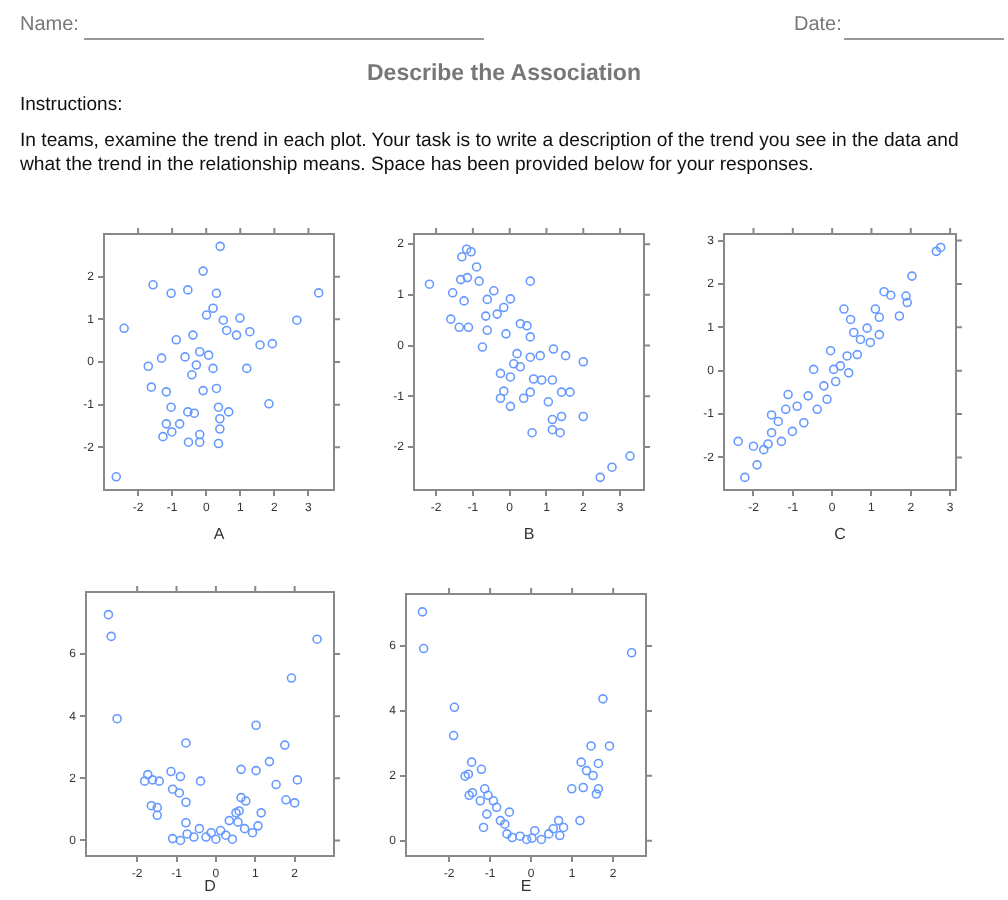 This screenshot has width=1008, height=900. I want to click on x-axis-title: D, so click(210, 885).